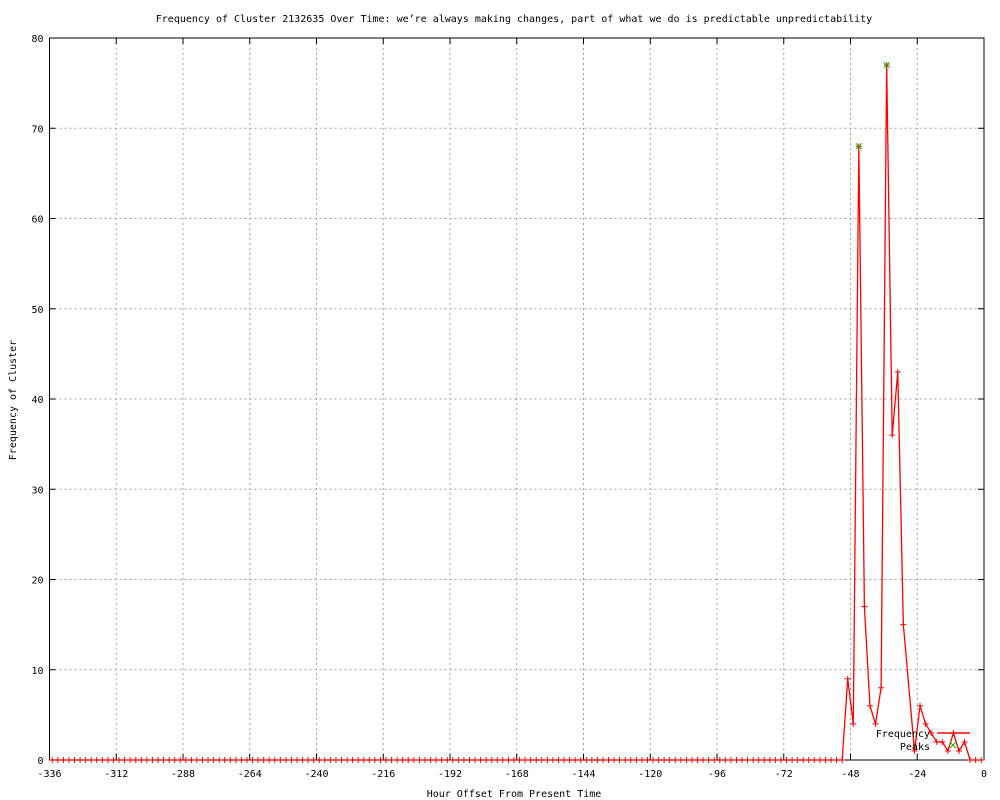  Describe the element at coordinates (984, 774) in the screenshot. I see `x-tick-label: 0` at that location.